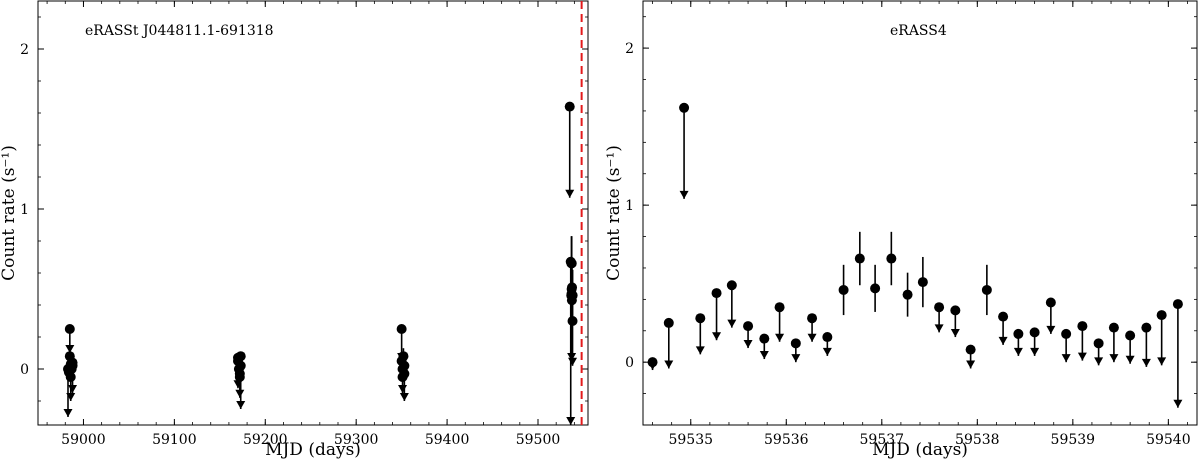 The height and width of the screenshot is (463, 1200). What do you see at coordinates (882, 440) in the screenshot?
I see `x-tick-label: 59537` at bounding box center [882, 440].